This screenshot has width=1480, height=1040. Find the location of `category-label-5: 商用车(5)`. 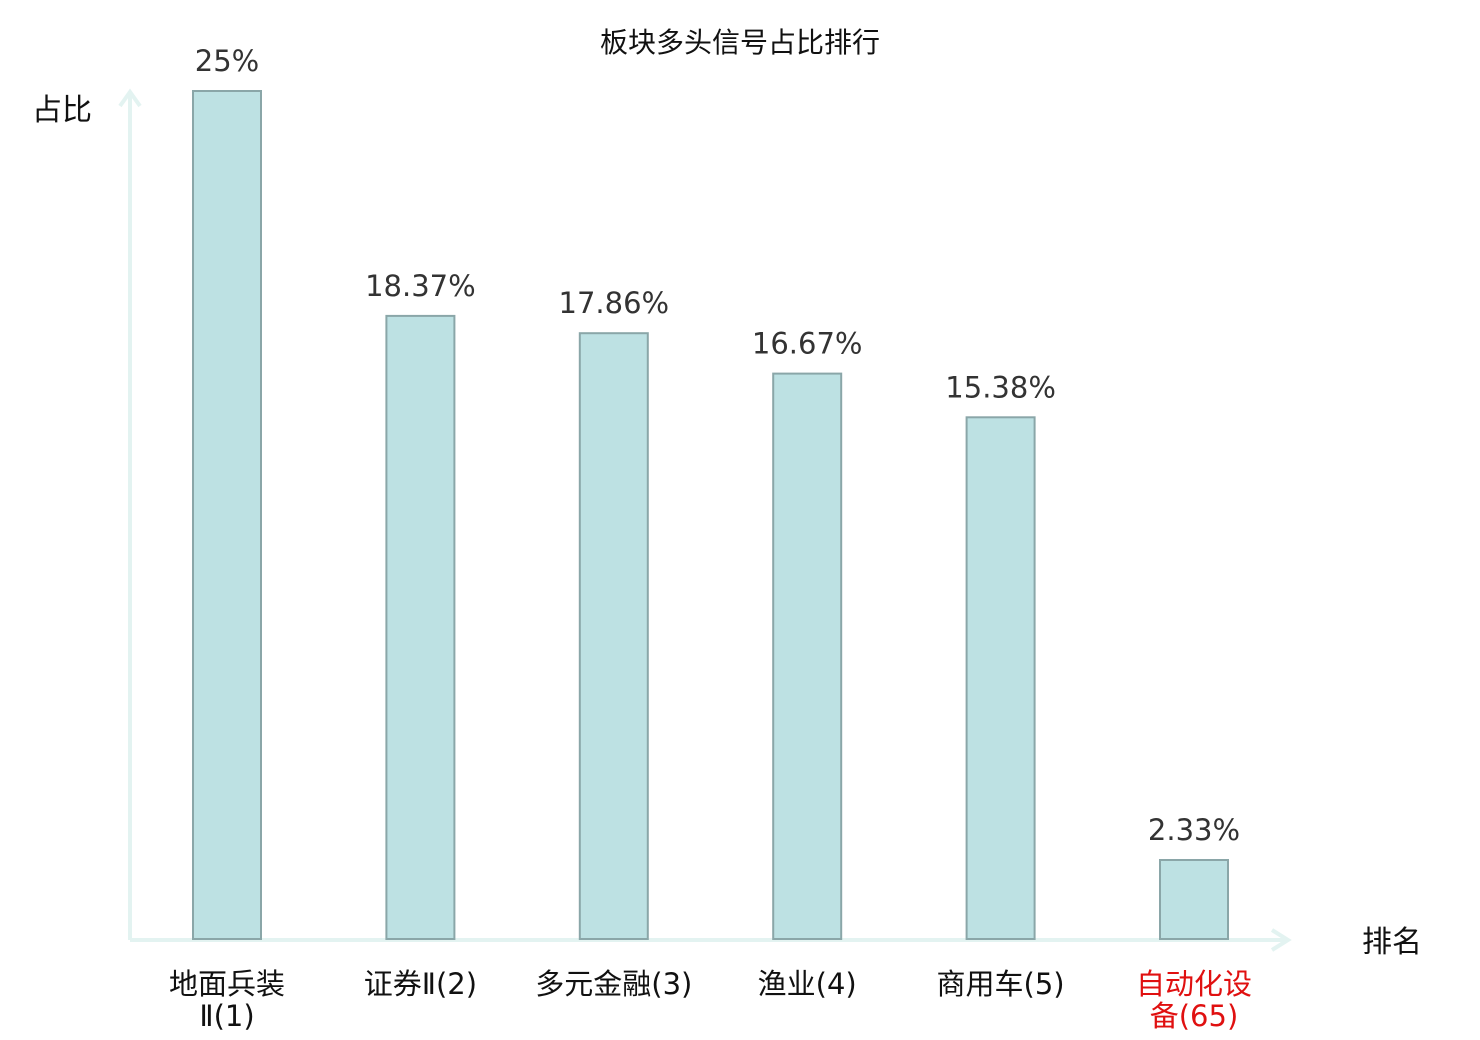

category-label-5: 商用车(5) is located at coordinates (1001, 984).